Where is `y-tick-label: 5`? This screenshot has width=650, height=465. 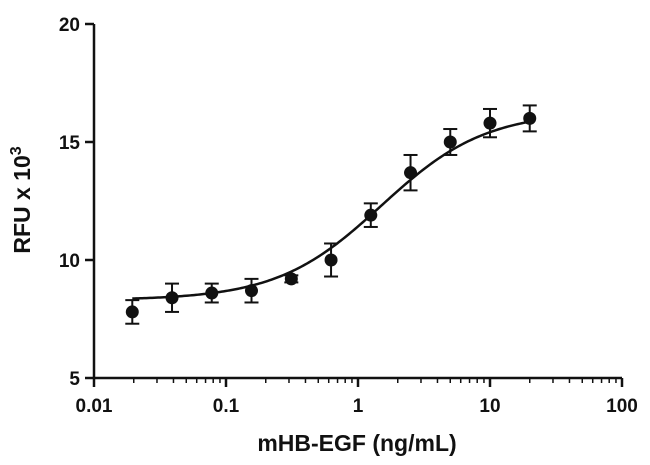 y-tick-label: 5 is located at coordinates (74, 379).